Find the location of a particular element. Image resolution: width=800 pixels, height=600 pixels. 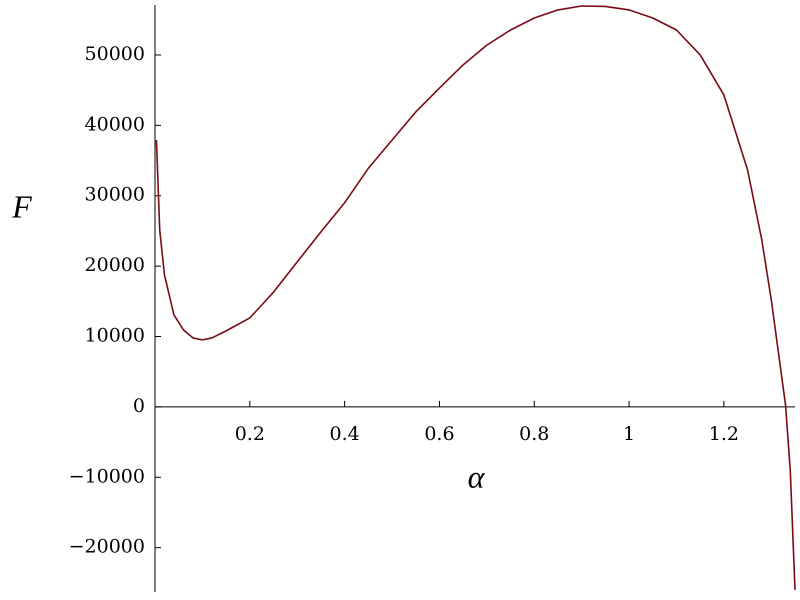

y-tick-label: 40000 is located at coordinates (115, 124).